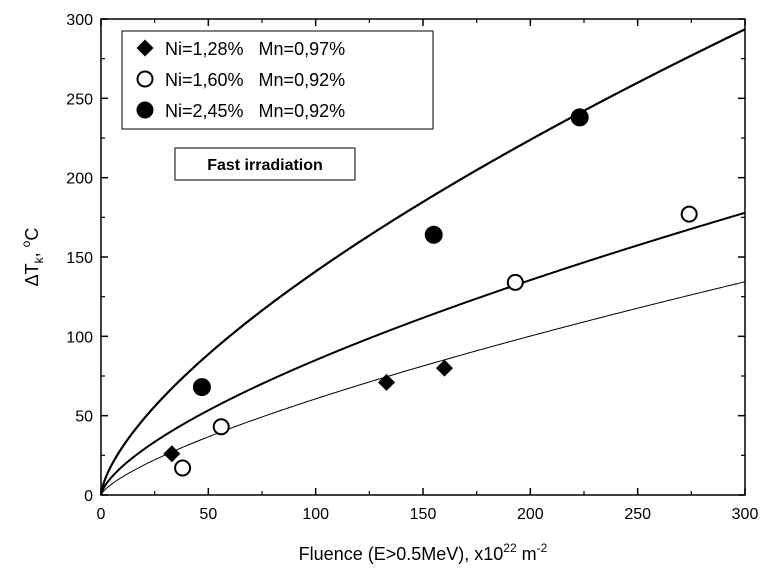 This screenshot has height=573, width=763. I want to click on annotation-box: Fast irradiation, so click(265, 164).